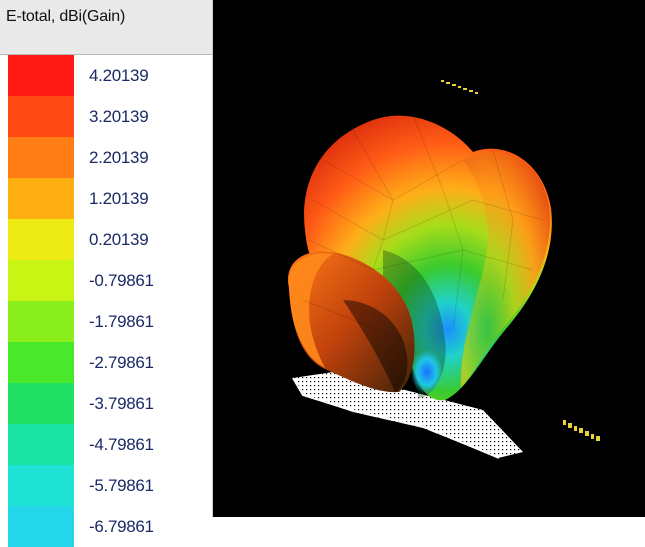  Describe the element at coordinates (121, 485) in the screenshot. I see `legend-value: -5.79861` at that location.